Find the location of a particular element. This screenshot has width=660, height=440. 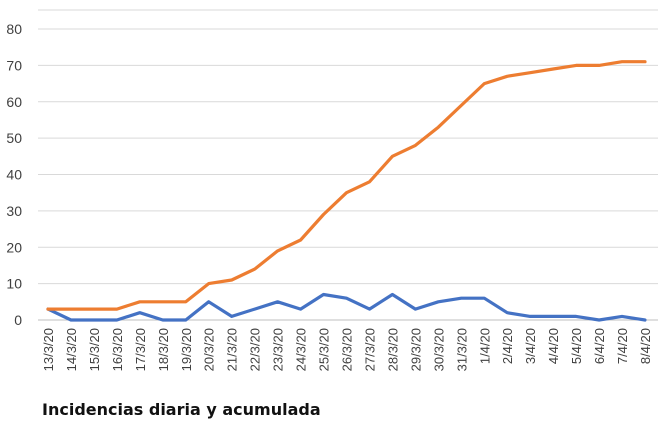

x-tick-label: 24/3/20 is located at coordinates (301, 349).